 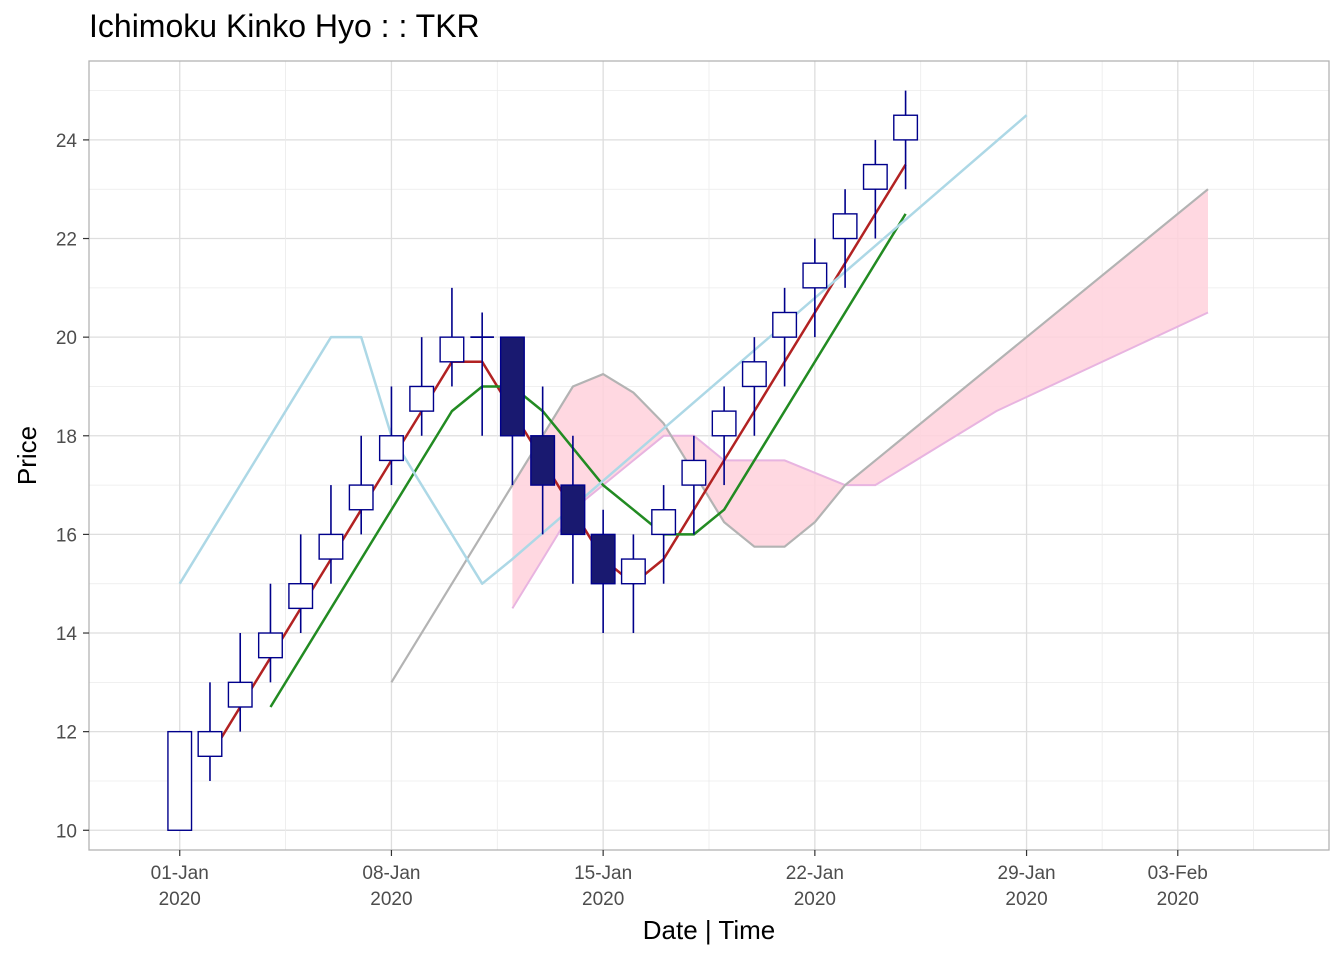 What do you see at coordinates (67, 634) in the screenshot?
I see `y-tick-label: 14` at bounding box center [67, 634].